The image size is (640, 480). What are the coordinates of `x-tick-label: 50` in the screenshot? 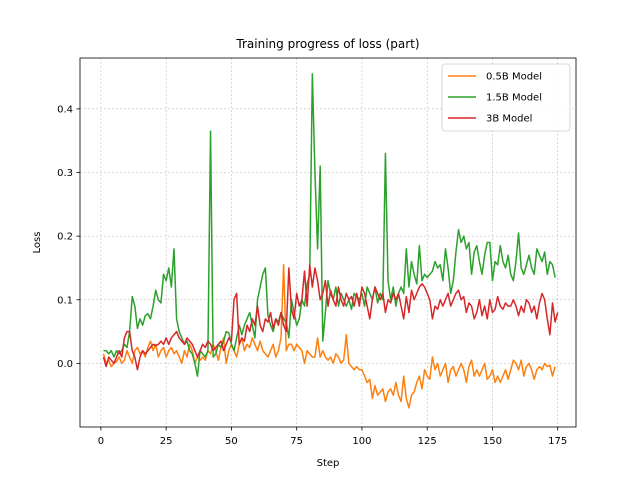 It's located at (231, 441).